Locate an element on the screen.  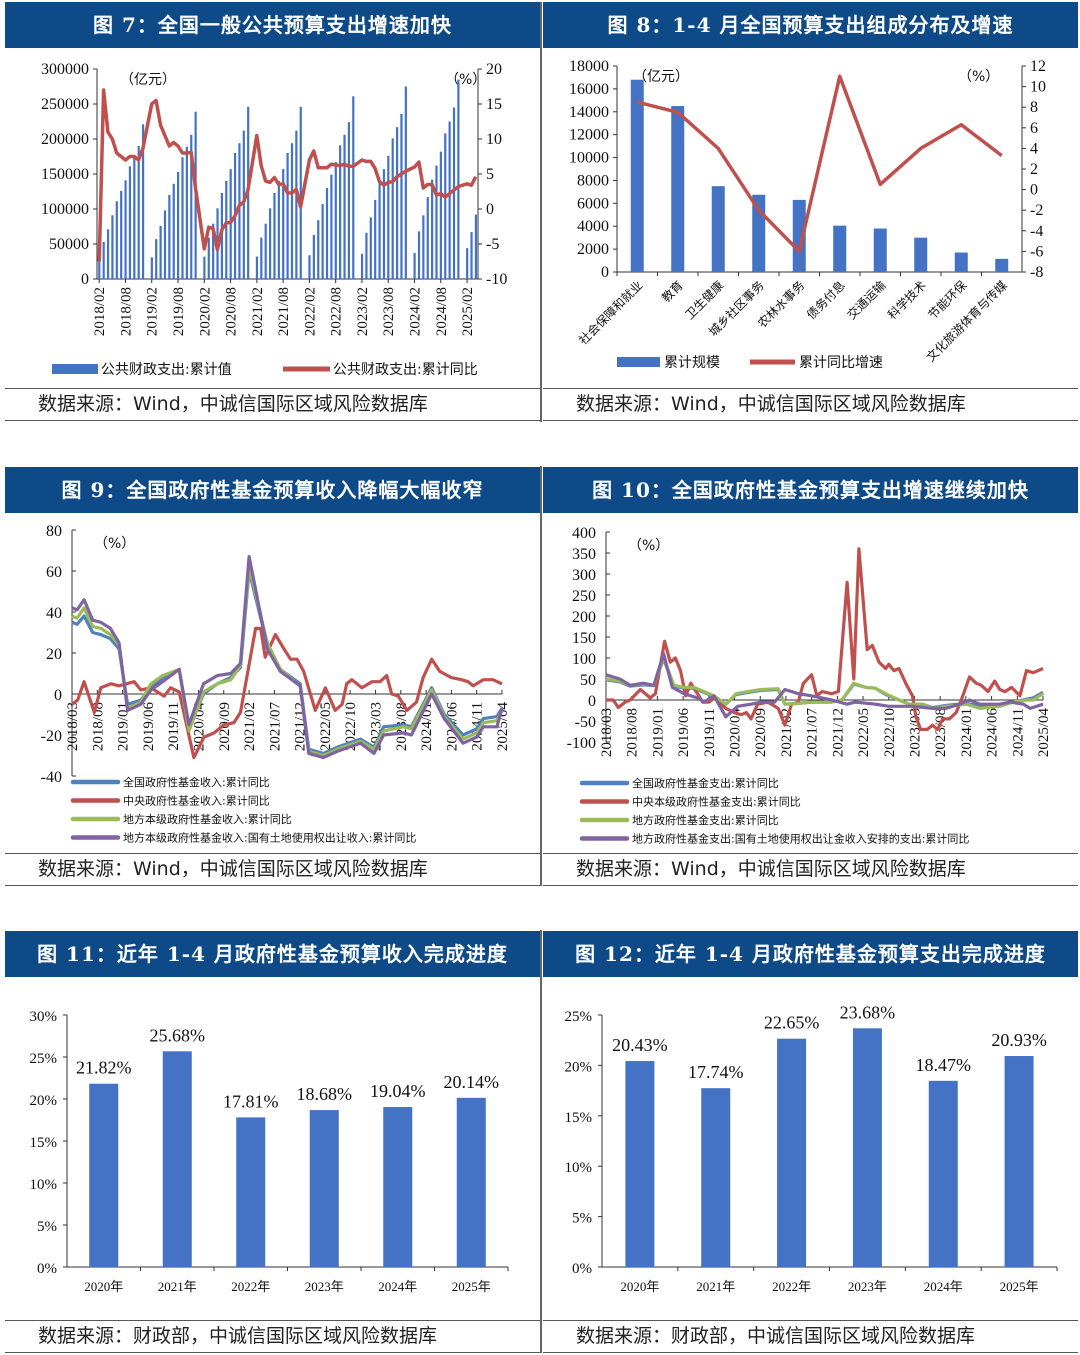
data-label: 22.65% is located at coordinates (792, 1023).